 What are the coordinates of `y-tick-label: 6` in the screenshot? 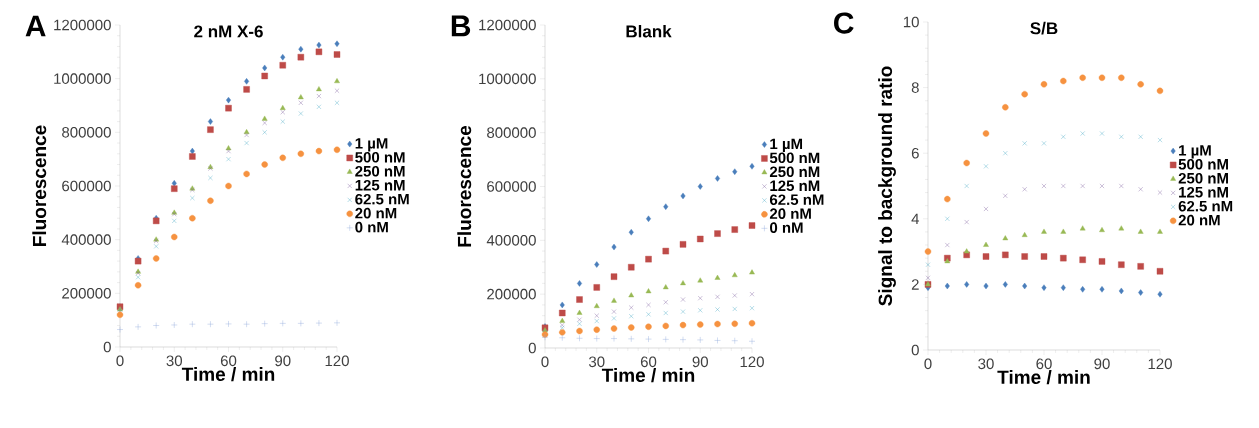 It's located at (915, 153).